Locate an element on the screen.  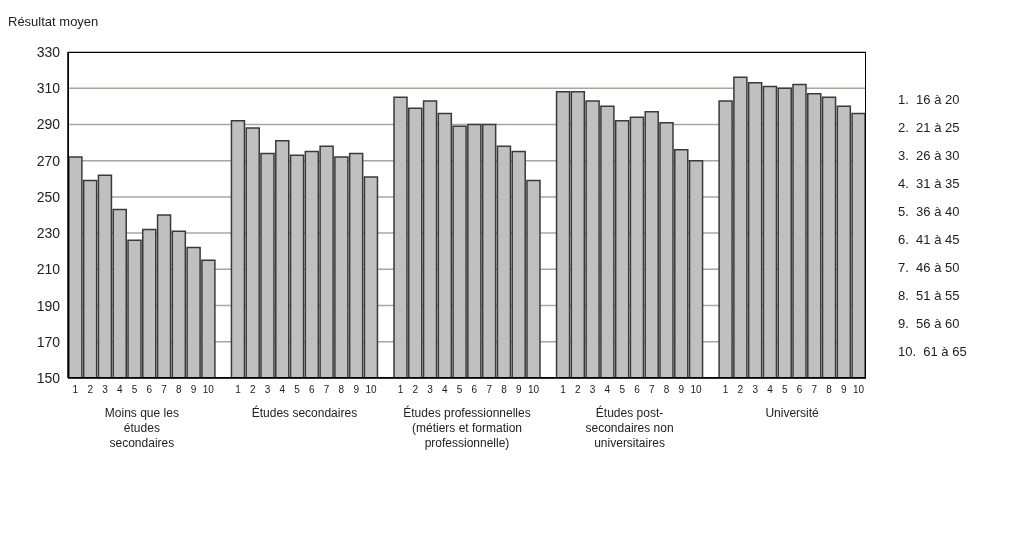
text: 3. 26 à 30 is located at coordinates (929, 156).